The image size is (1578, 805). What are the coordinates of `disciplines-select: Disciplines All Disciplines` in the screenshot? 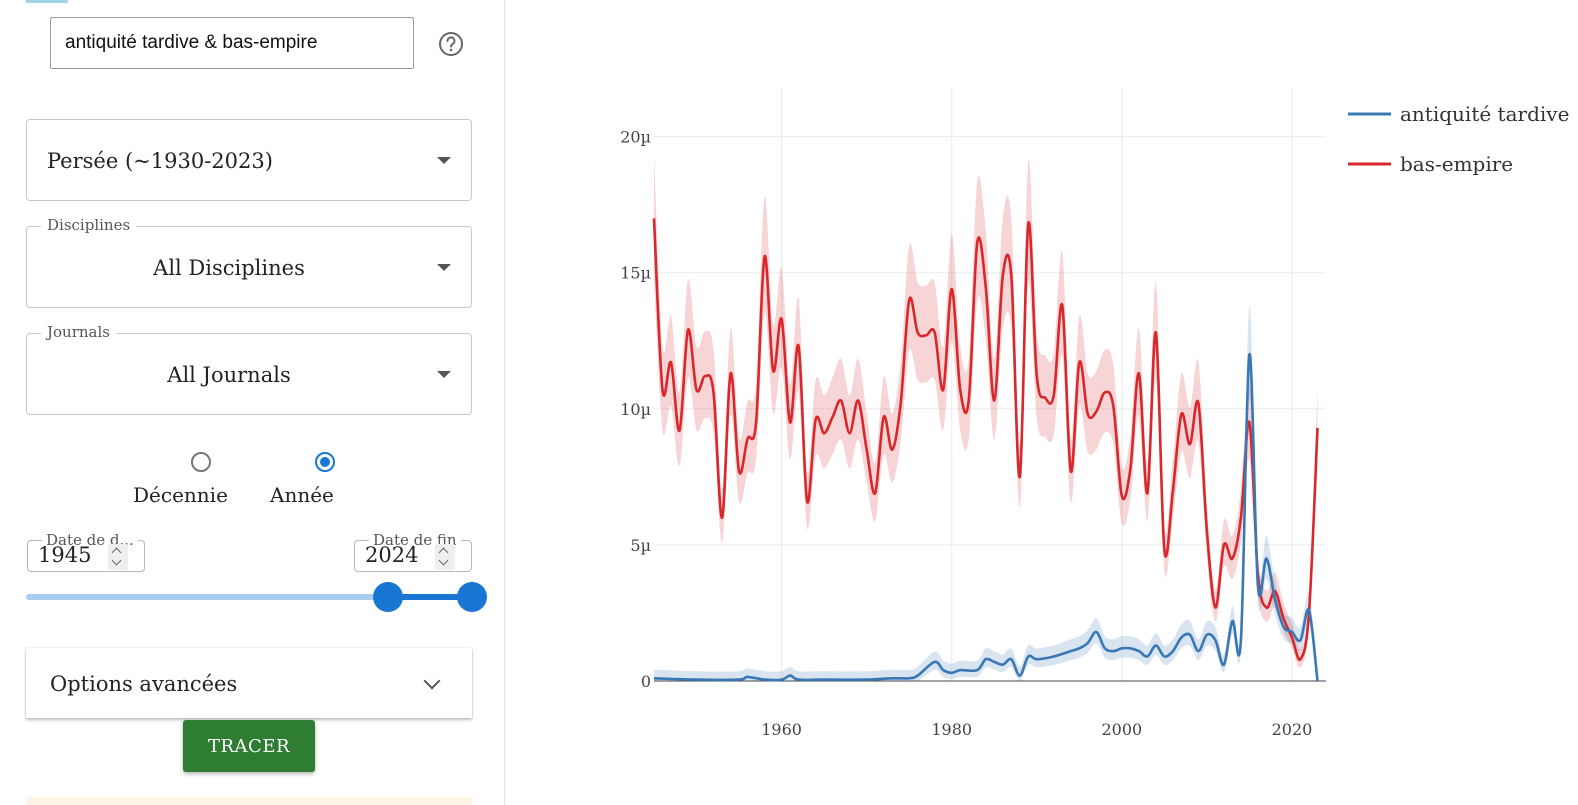 It's located at (249, 262).